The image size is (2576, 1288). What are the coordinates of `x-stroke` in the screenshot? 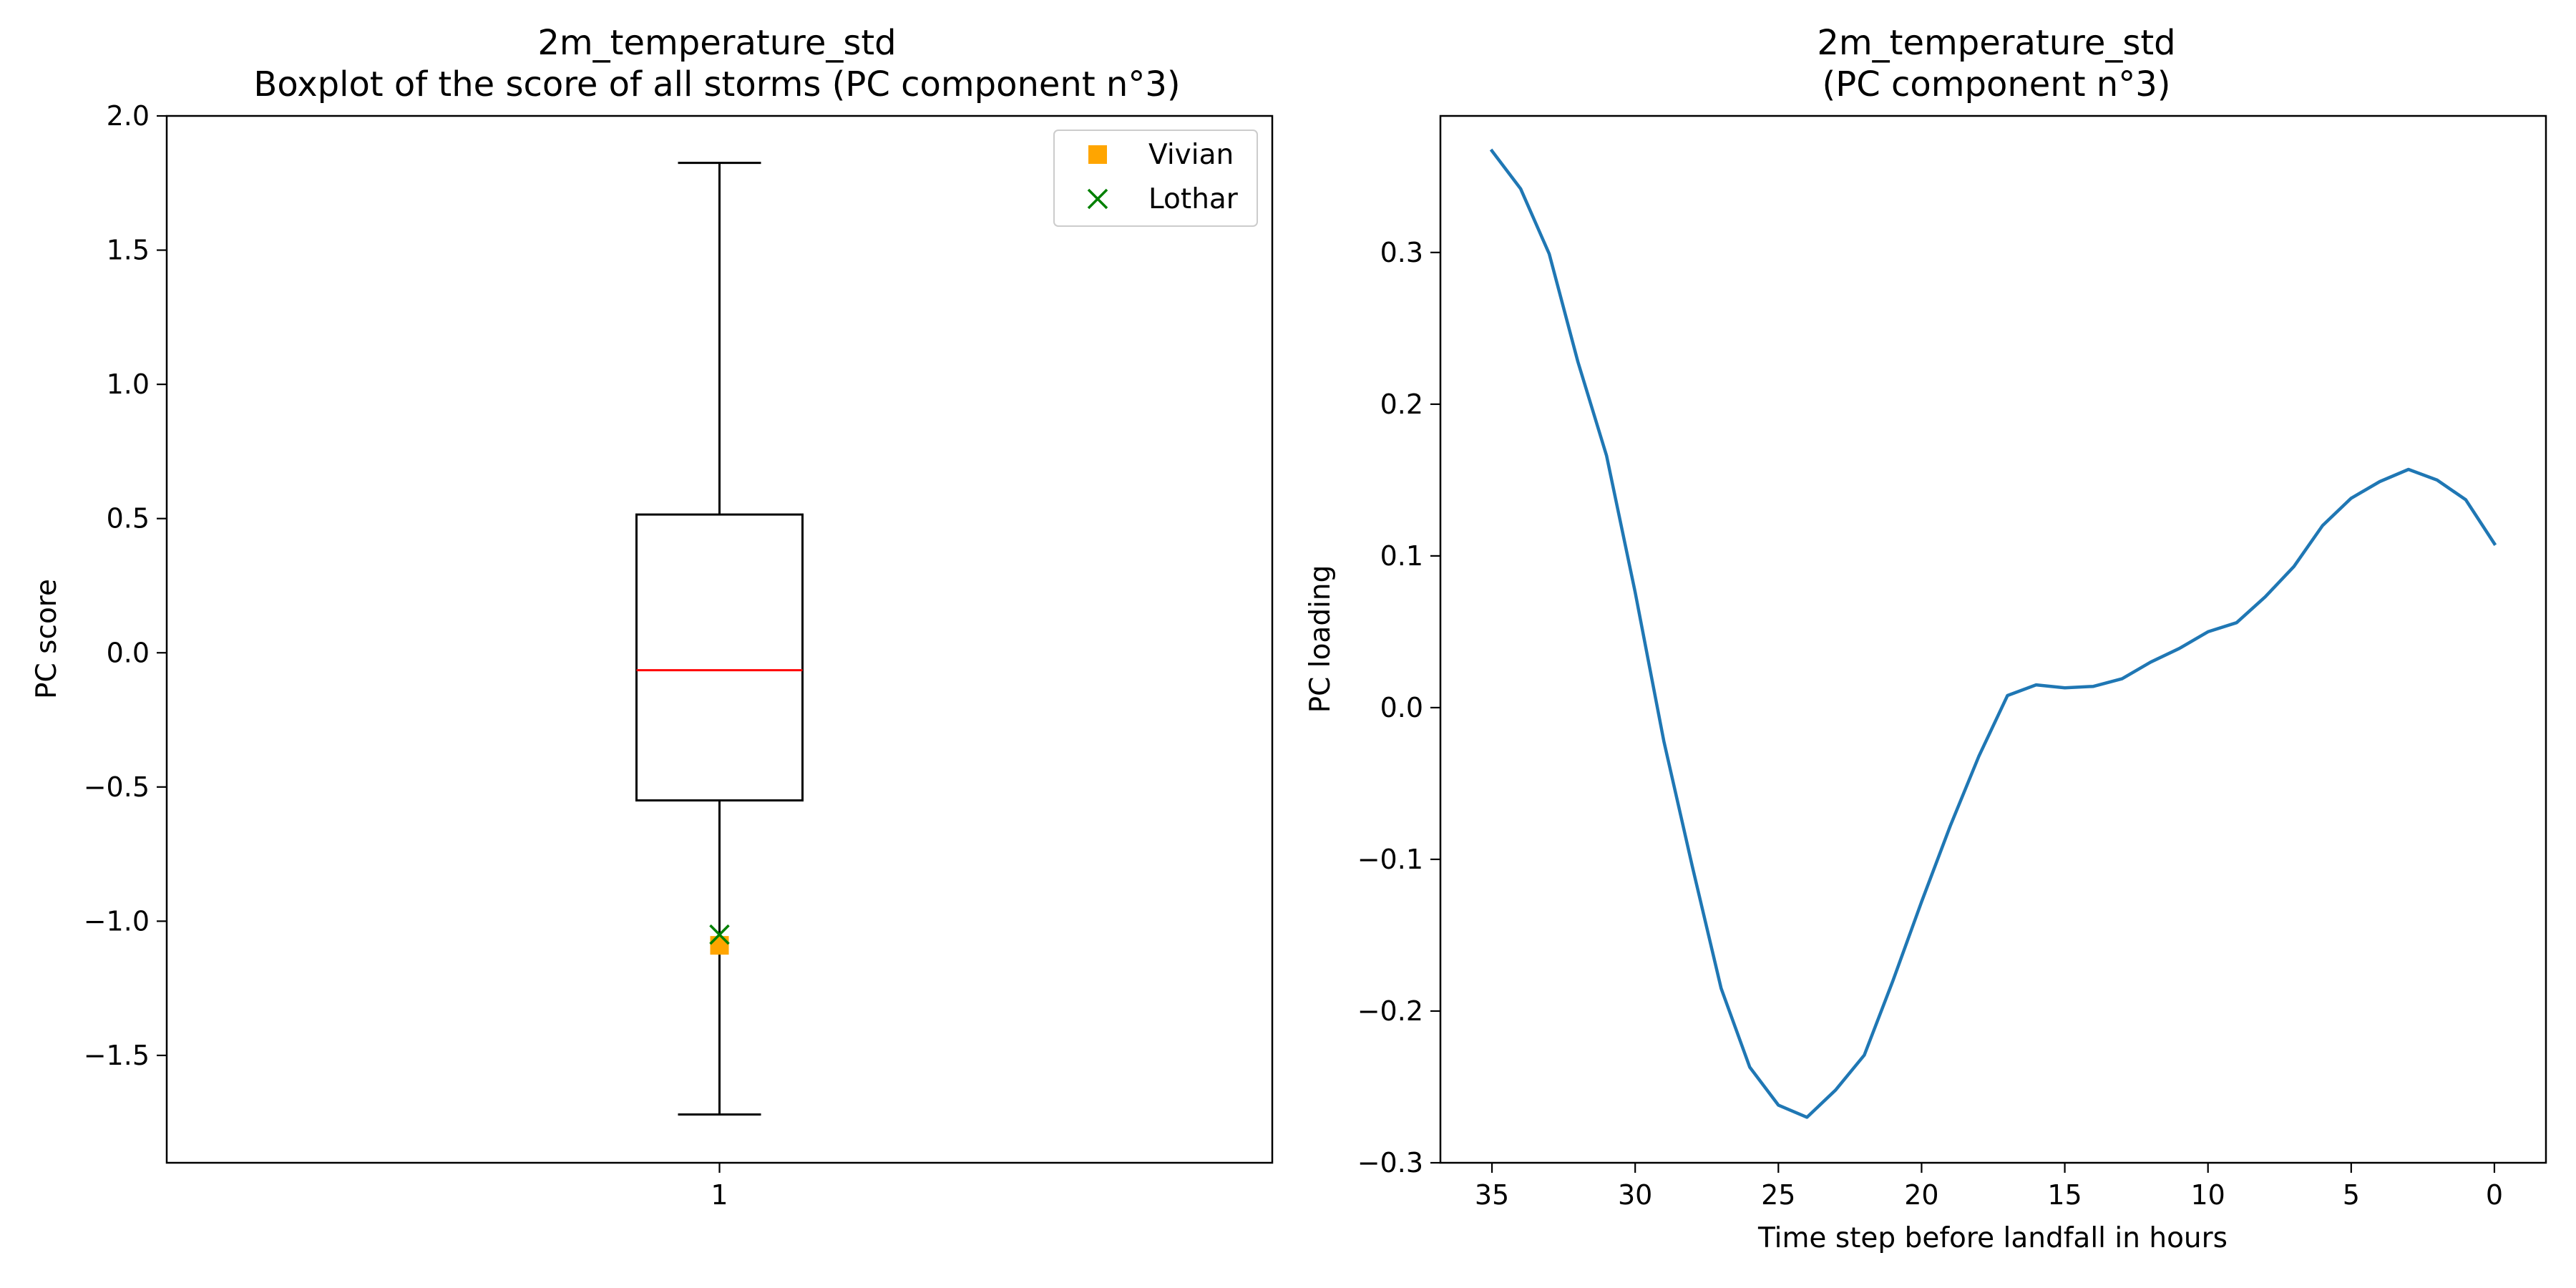 It's located at (719, 934).